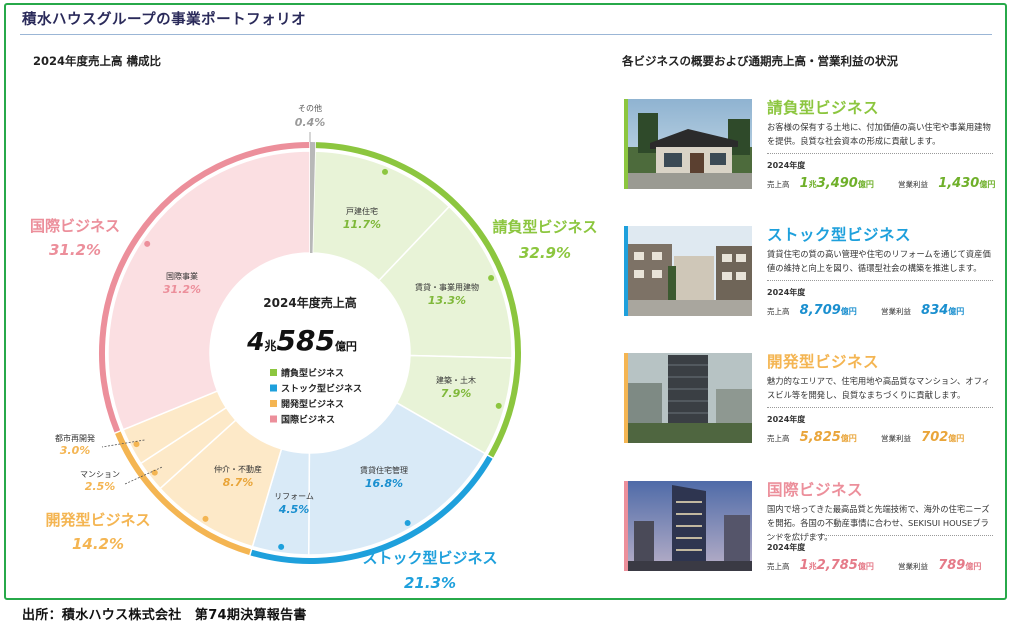  I want to click on sub-value-2-1: 2.5%, so click(100, 486).